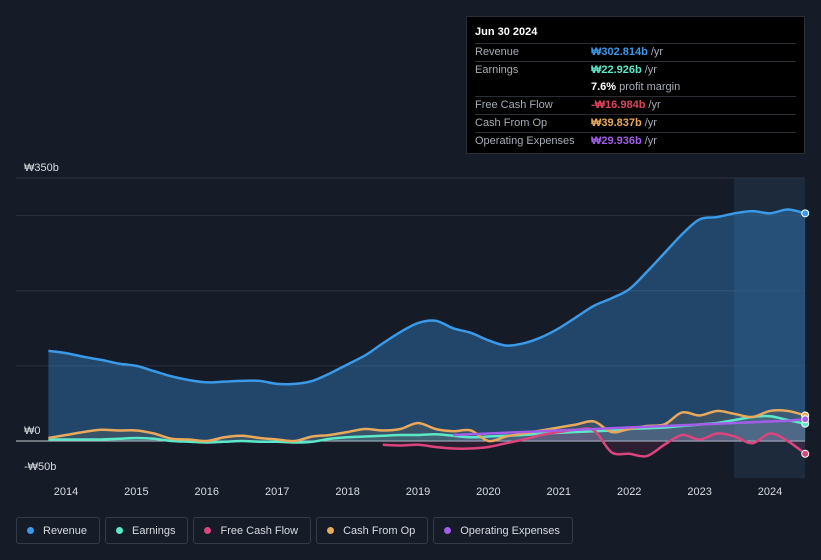 This screenshot has width=821, height=560. I want to click on line-cash-from-op, so click(427, 426).